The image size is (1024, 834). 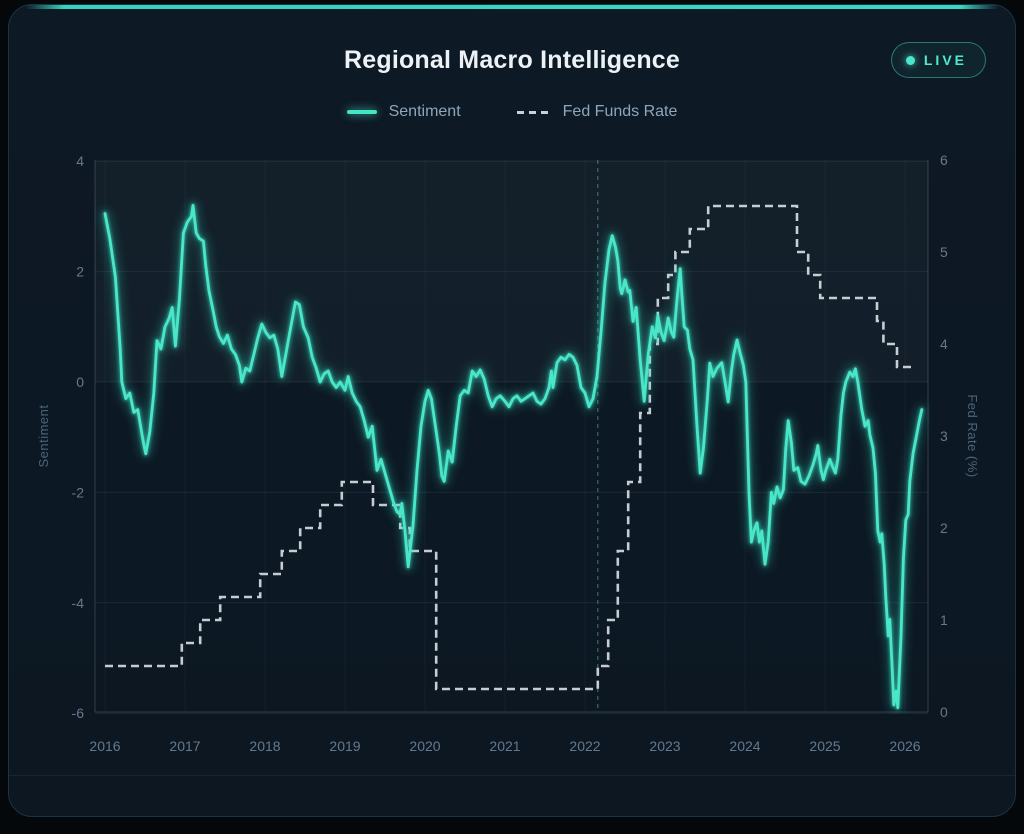 What do you see at coordinates (512, 7) in the screenshot?
I see `card-top-accent-bar` at bounding box center [512, 7].